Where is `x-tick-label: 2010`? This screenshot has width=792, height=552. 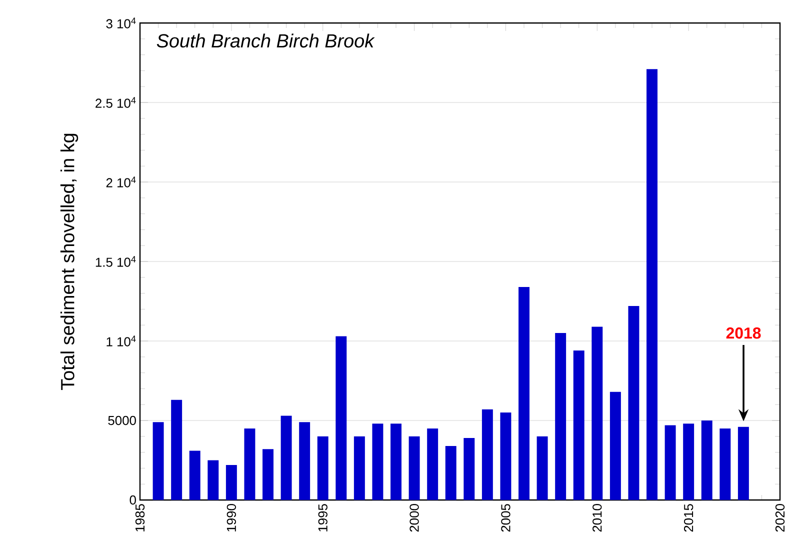
x-tick-label: 2010 is located at coordinates (597, 518).